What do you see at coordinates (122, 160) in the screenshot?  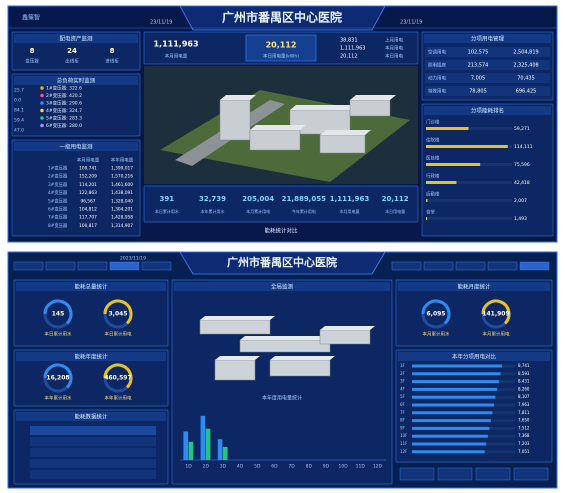 I see `table-header: 本年用电量` at bounding box center [122, 160].